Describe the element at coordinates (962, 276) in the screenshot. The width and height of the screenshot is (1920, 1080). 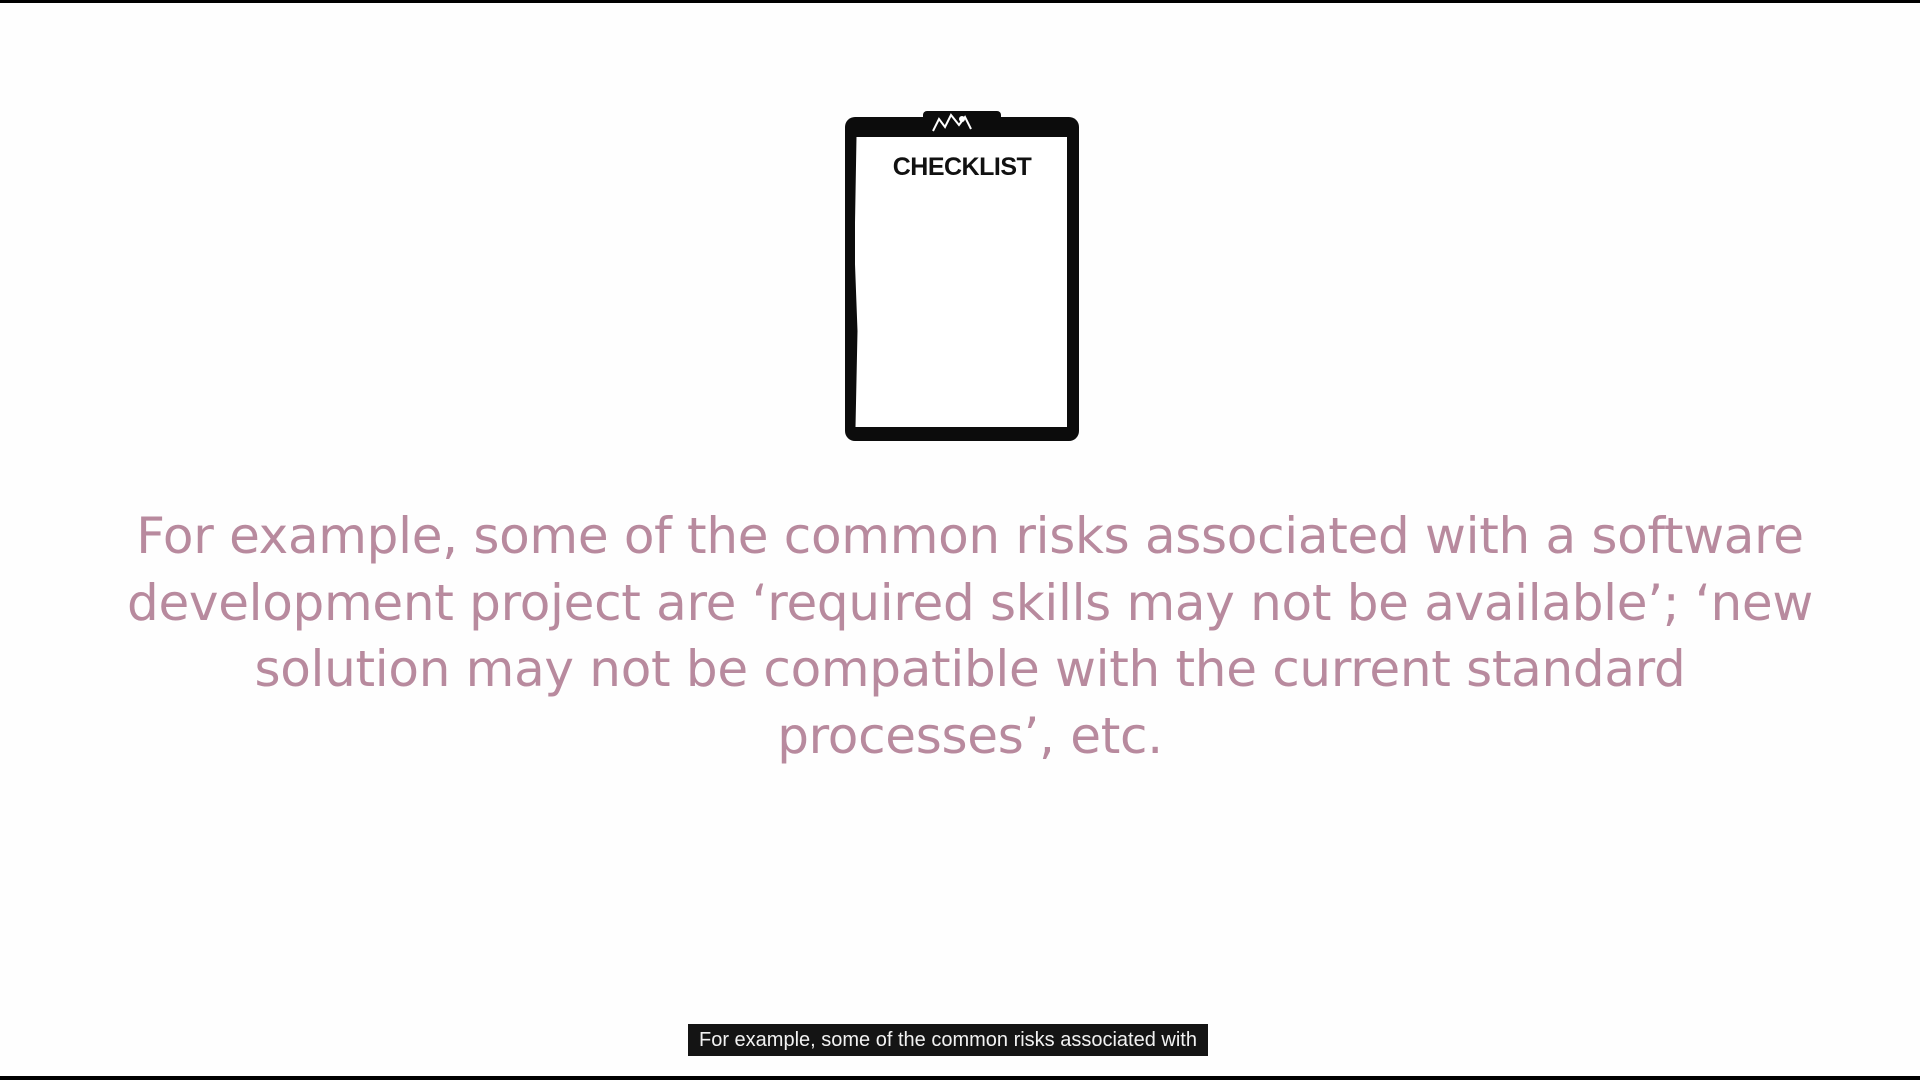
I see `clipboard-icon` at that location.